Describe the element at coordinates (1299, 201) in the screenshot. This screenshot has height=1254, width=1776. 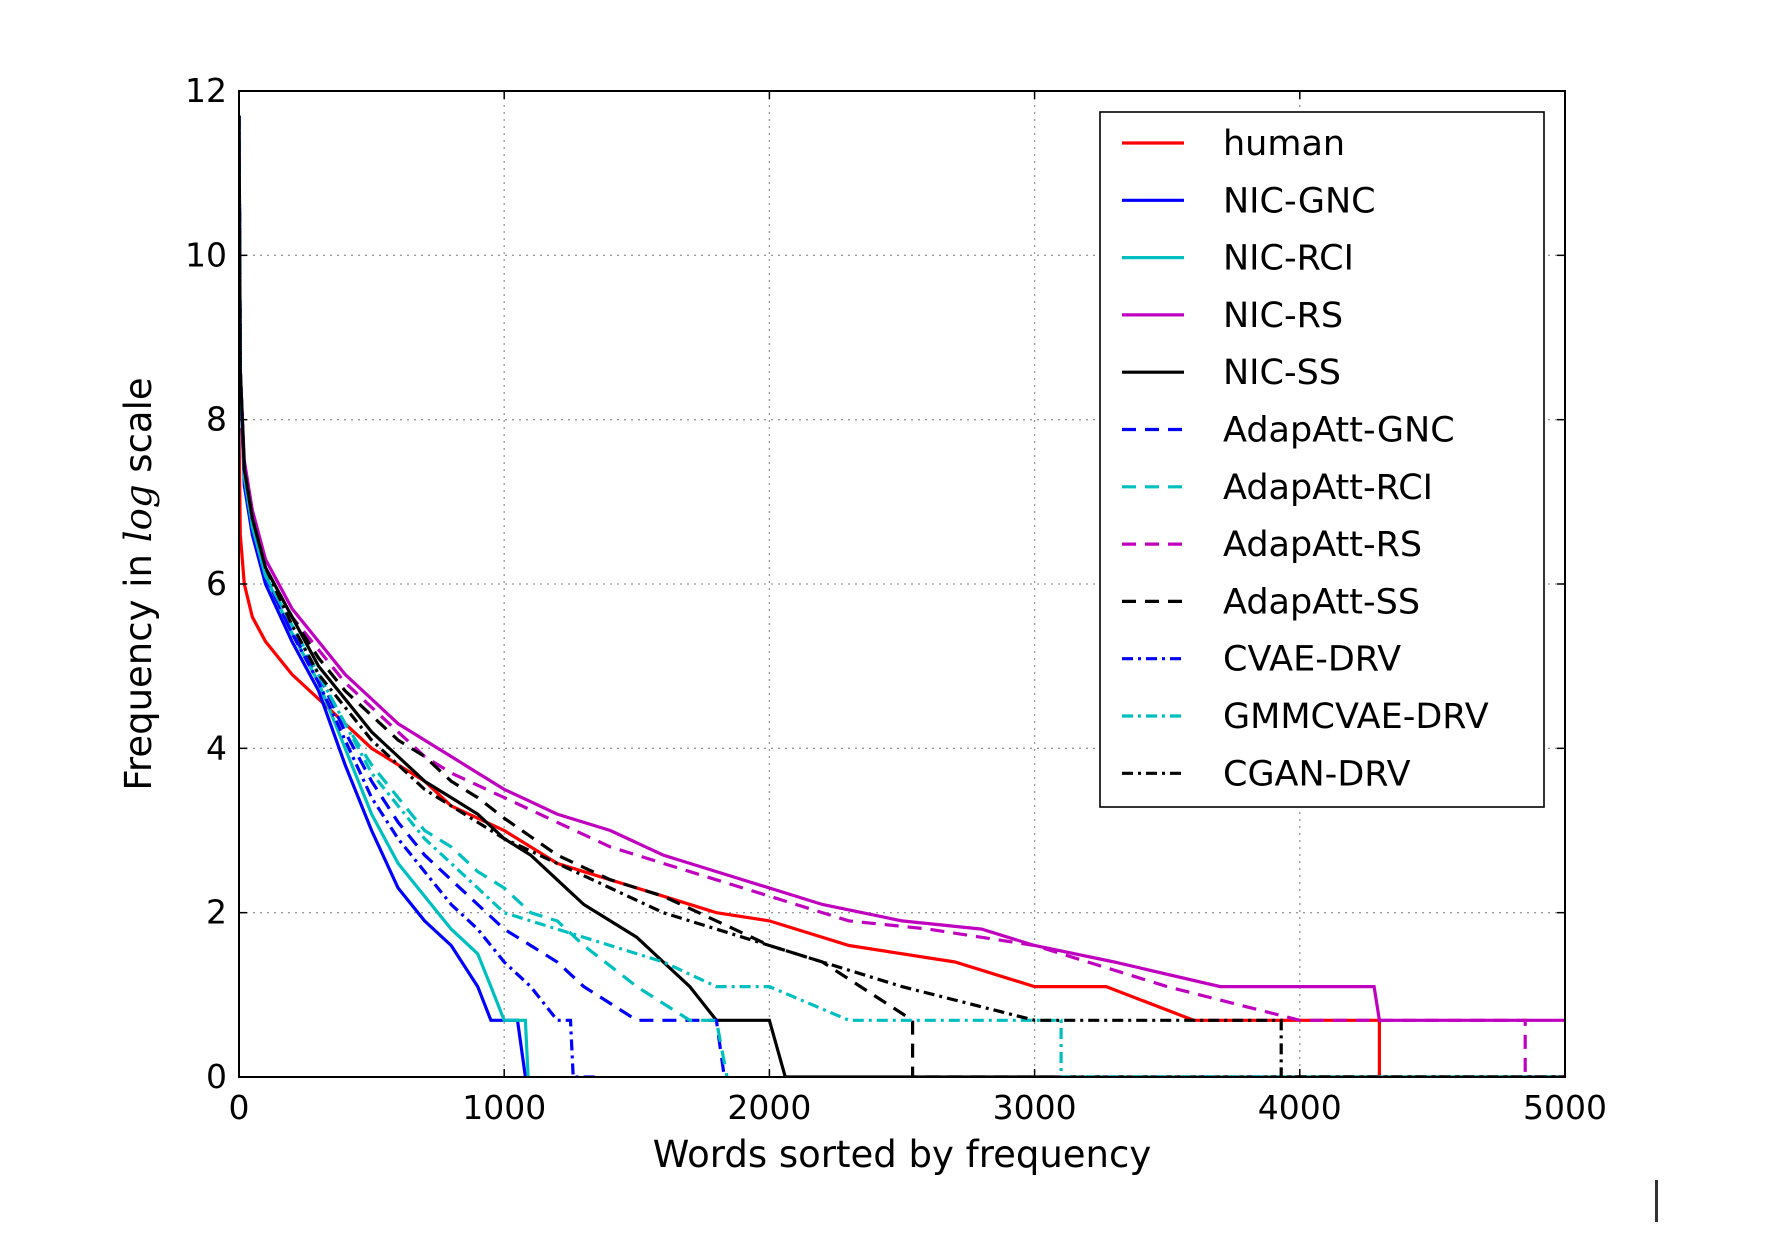
I see `legend-label: NIC-GNC` at that location.